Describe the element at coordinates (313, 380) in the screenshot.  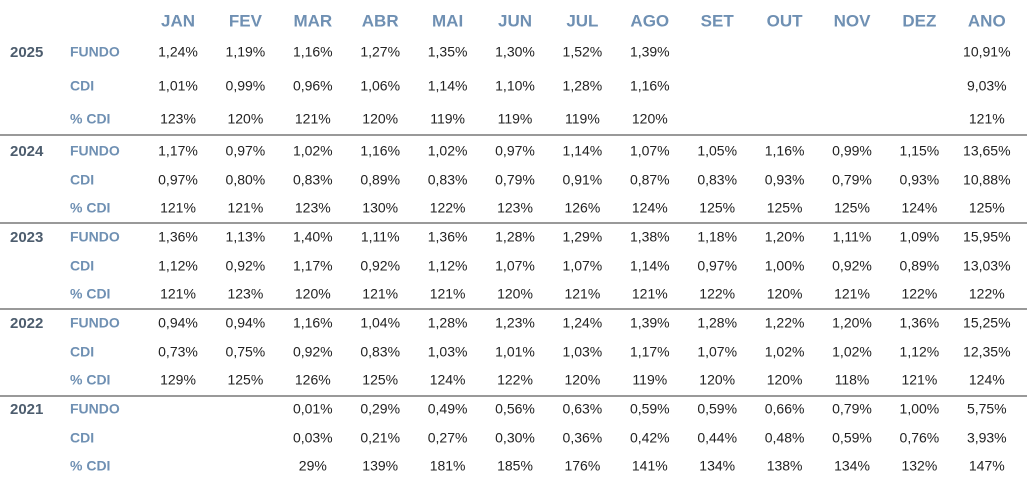
I see `cell-value: 126%` at that location.